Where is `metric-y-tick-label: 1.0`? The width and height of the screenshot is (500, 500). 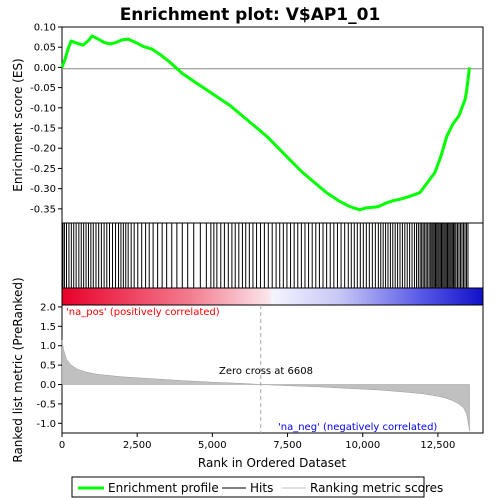 metric-y-tick-label: 1.0 is located at coordinates (48, 346).